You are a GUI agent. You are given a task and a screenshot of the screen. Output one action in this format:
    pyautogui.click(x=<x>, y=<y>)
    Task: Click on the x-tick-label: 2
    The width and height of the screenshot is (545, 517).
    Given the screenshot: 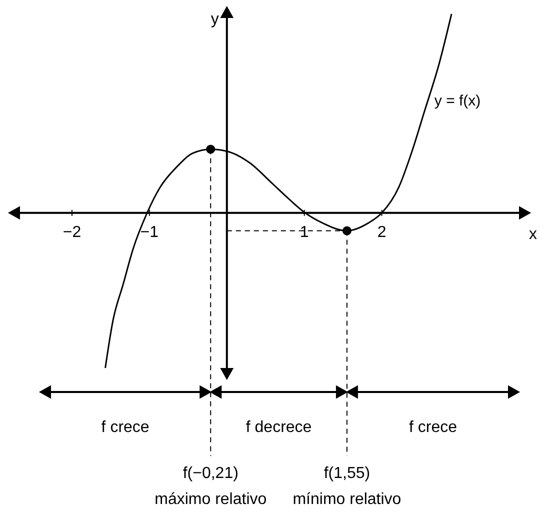 What is the action you would take?
    pyautogui.click(x=381, y=232)
    